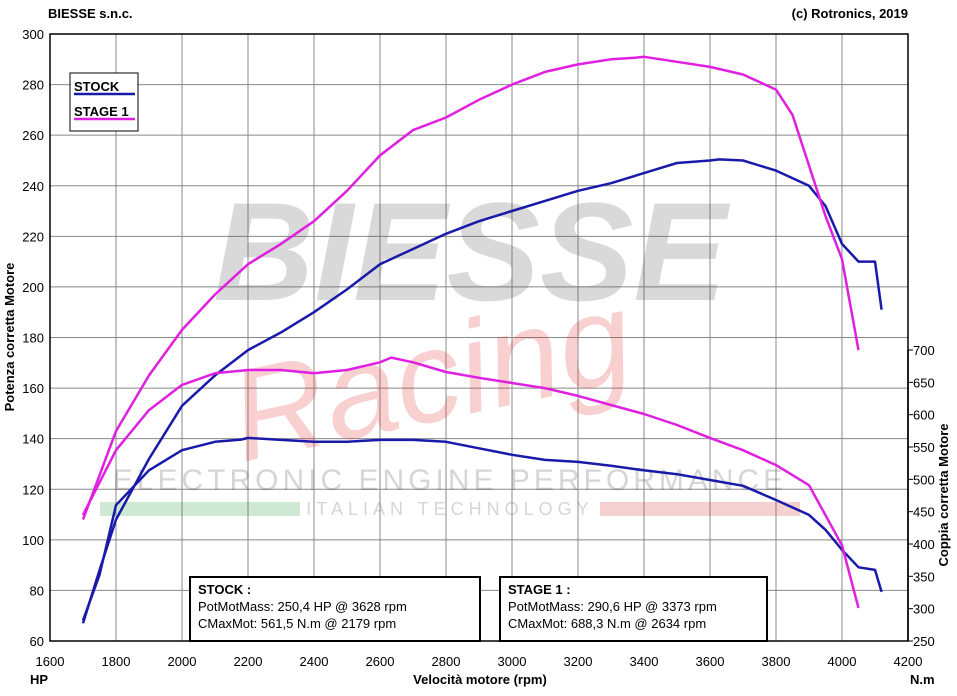 The width and height of the screenshot is (957, 696). Describe the element at coordinates (924, 512) in the screenshot. I see `y2-tick-label: 450` at that location.